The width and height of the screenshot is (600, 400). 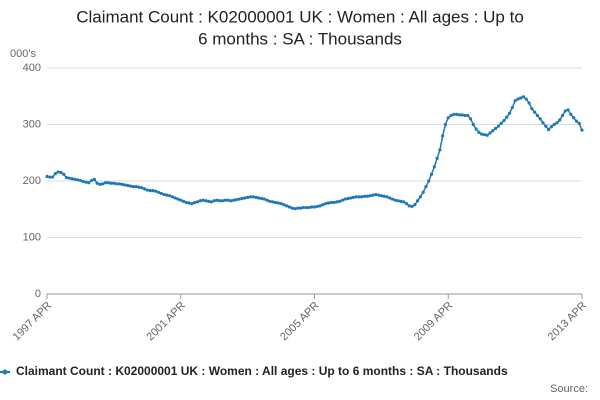 I want to click on y-tick-label: 400, so click(x=32, y=68).